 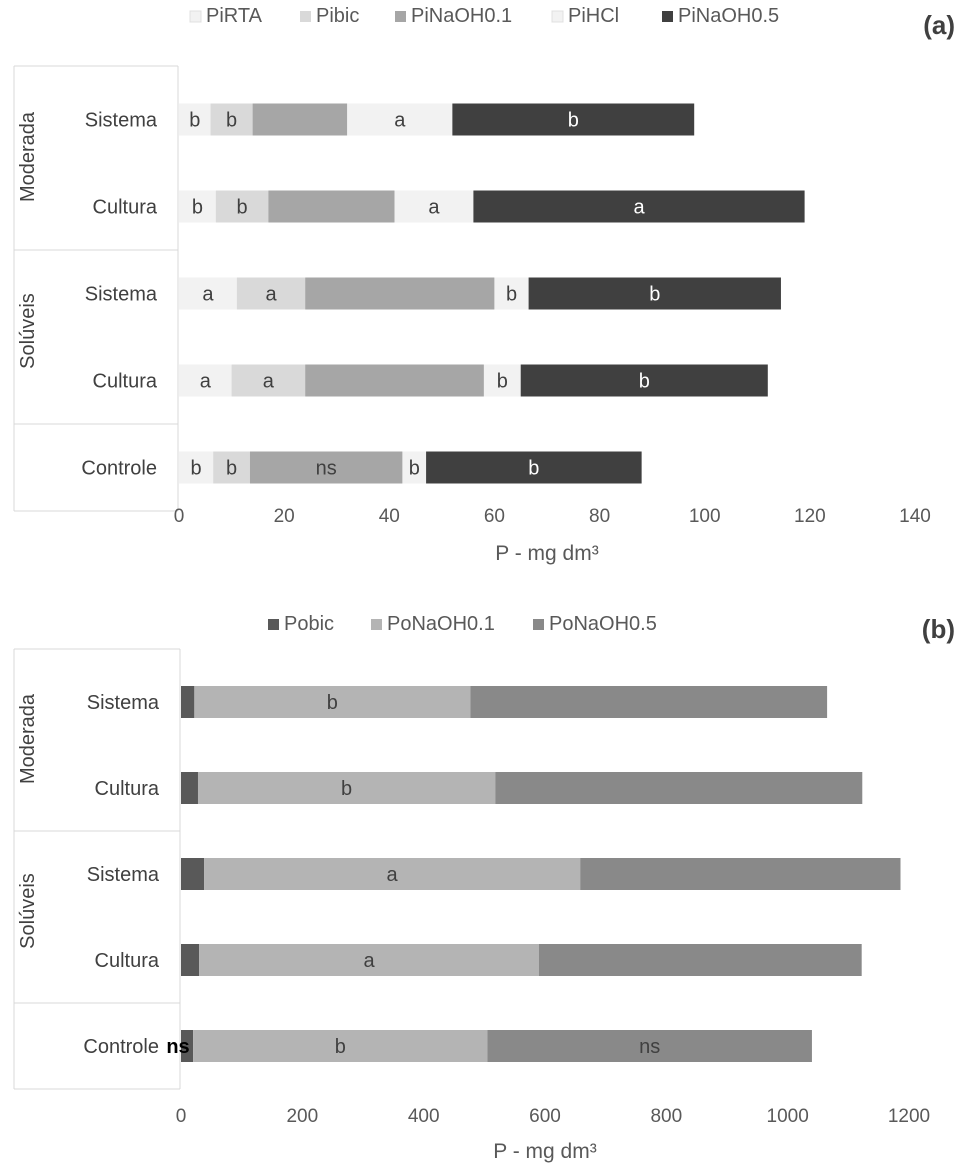 What do you see at coordinates (494, 516) in the screenshot?
I see `x-tick-label: 60` at bounding box center [494, 516].